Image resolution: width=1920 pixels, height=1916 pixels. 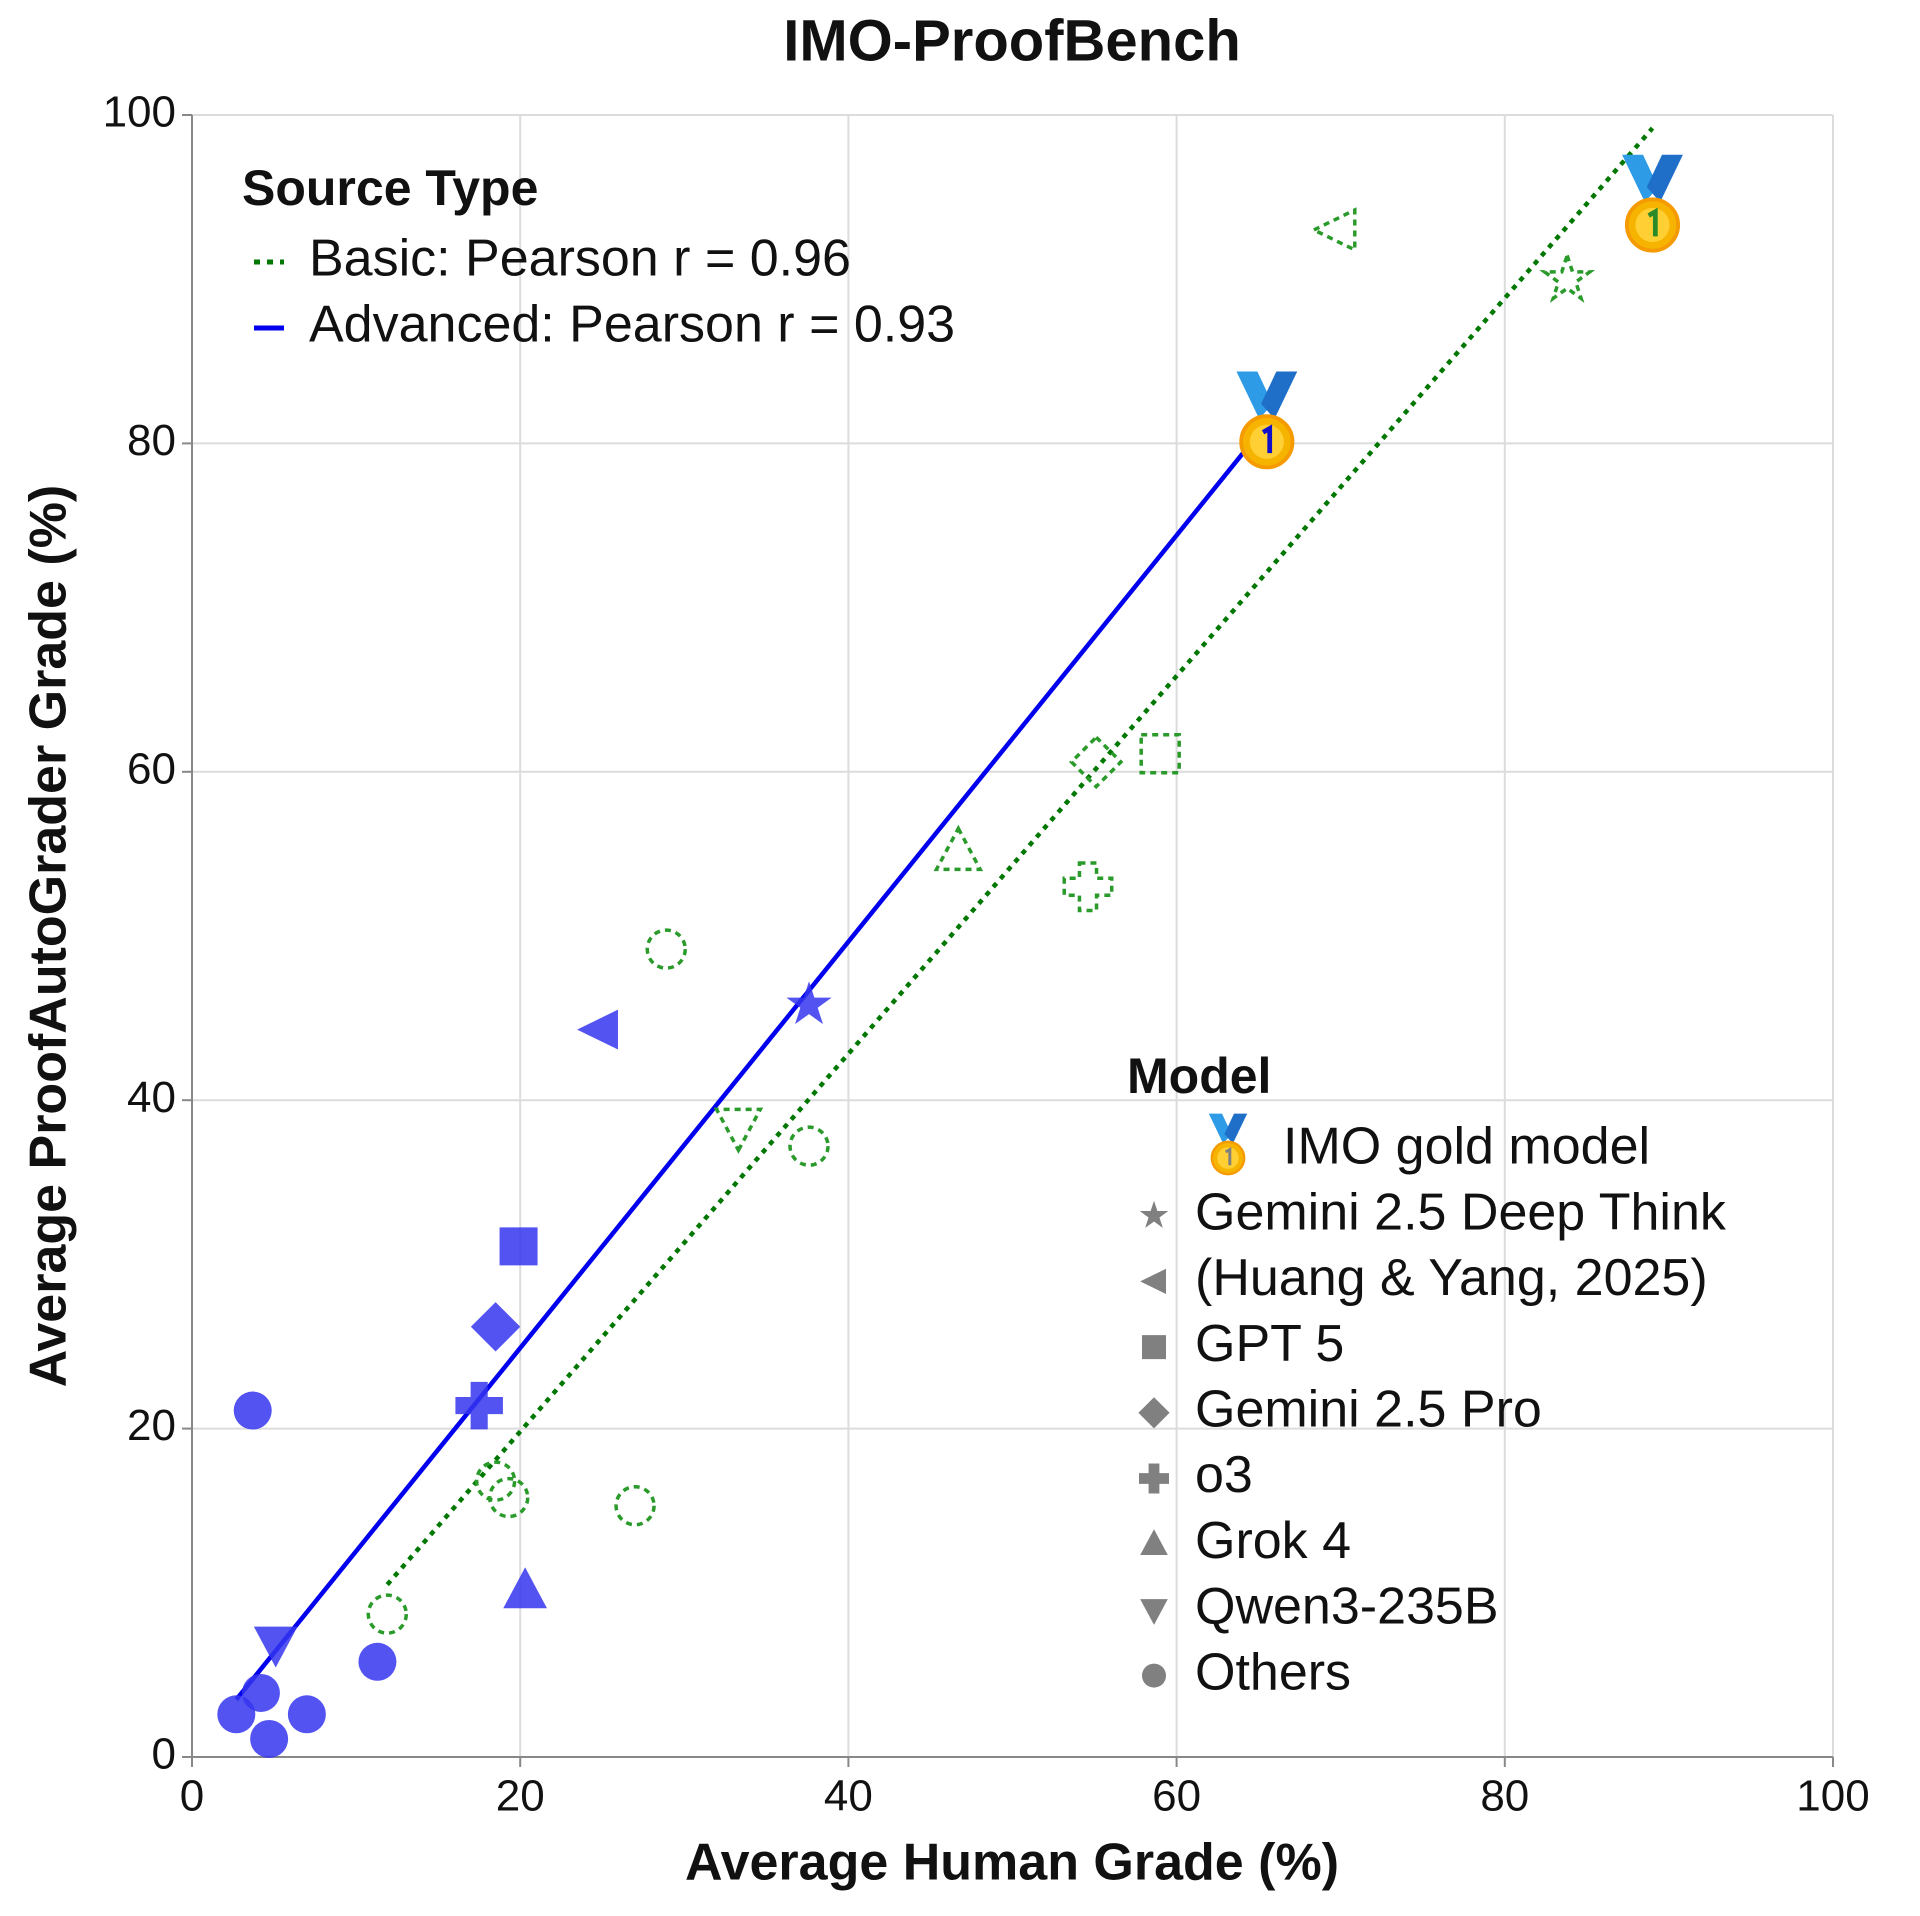 What do you see at coordinates (1368, 1410) in the screenshot?
I see `legend-label: Gemini 2.5 Pro` at bounding box center [1368, 1410].